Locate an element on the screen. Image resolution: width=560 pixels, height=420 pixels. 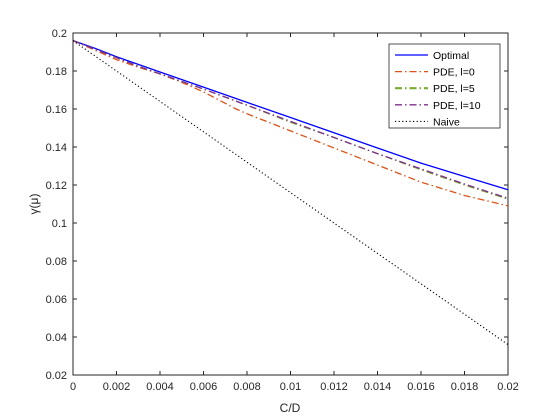
x-tick-label: 0.006 is located at coordinates (204, 387).